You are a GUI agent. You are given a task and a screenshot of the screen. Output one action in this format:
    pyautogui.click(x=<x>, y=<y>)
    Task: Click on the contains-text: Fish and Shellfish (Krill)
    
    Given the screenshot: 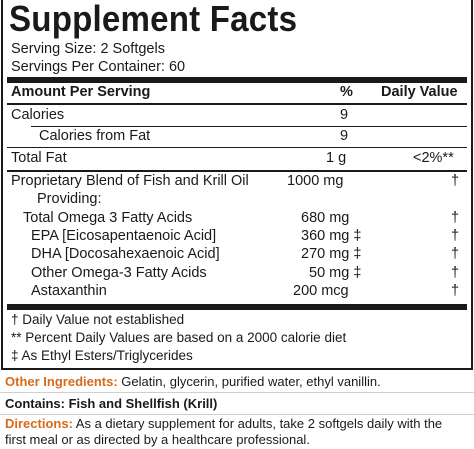 What is the action you would take?
    pyautogui.click(x=141, y=403)
    